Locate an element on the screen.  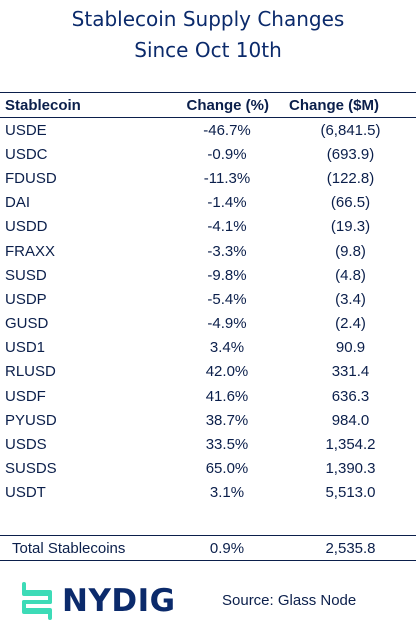
cell-change-usd: 1,390.3 is located at coordinates (350, 469).